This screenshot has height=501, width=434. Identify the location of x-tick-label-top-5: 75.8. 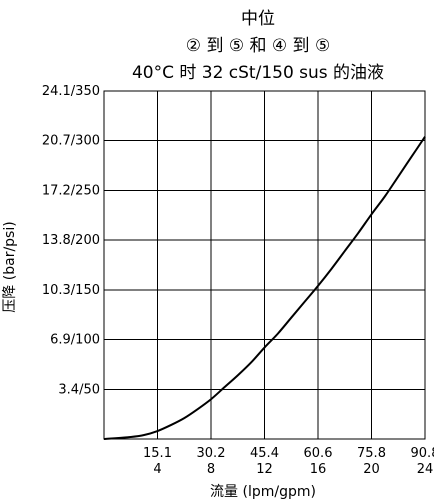
(371, 453).